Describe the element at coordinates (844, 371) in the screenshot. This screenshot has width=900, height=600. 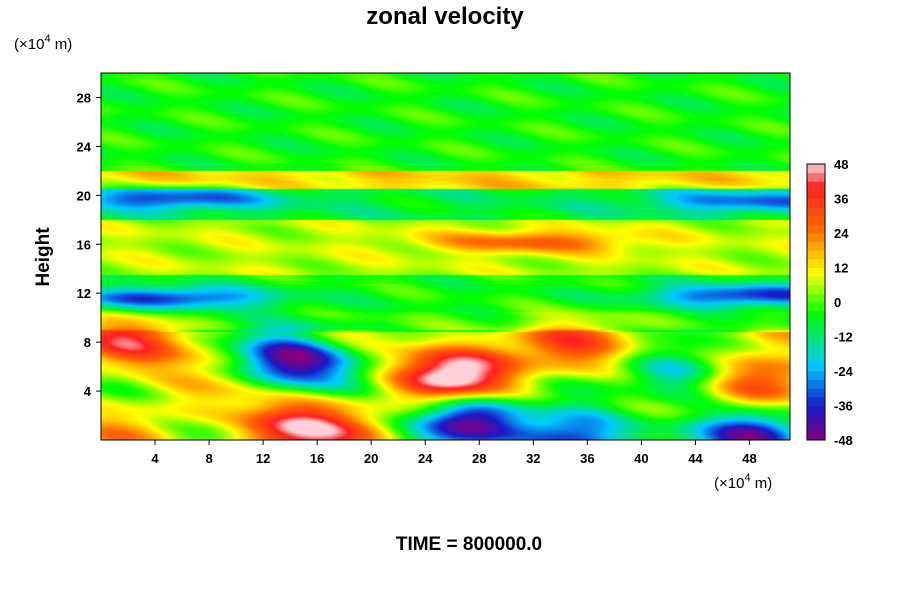
I see `colorbar-tick-label: -24` at that location.